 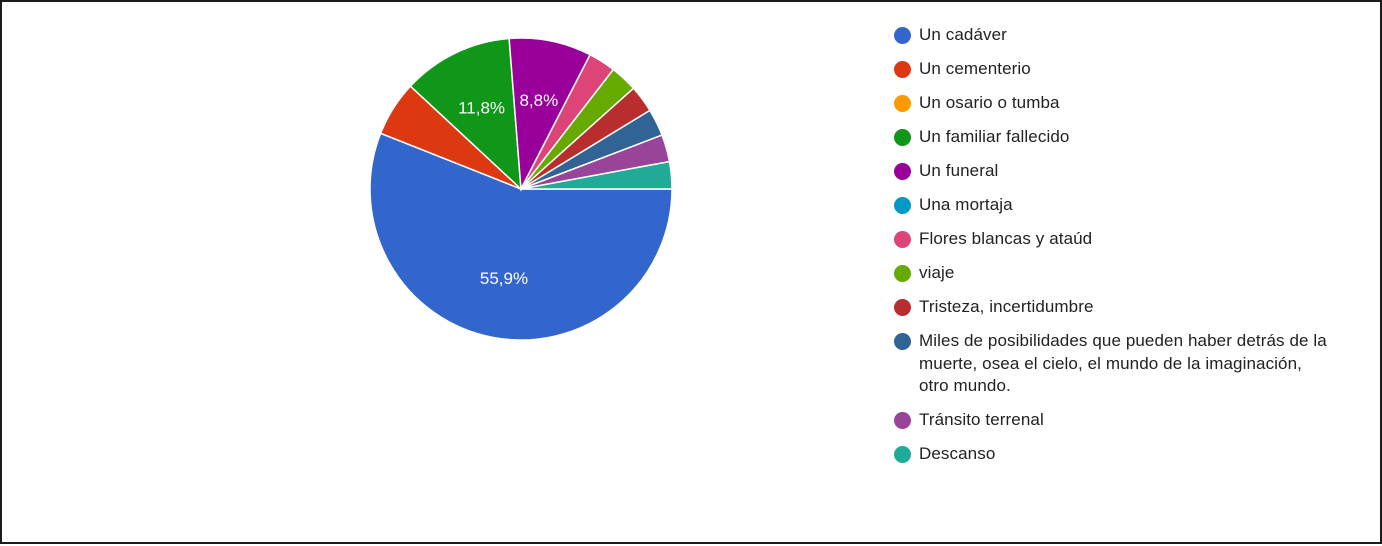 I want to click on legend-label-1: Un cementerio, so click(x=975, y=68).